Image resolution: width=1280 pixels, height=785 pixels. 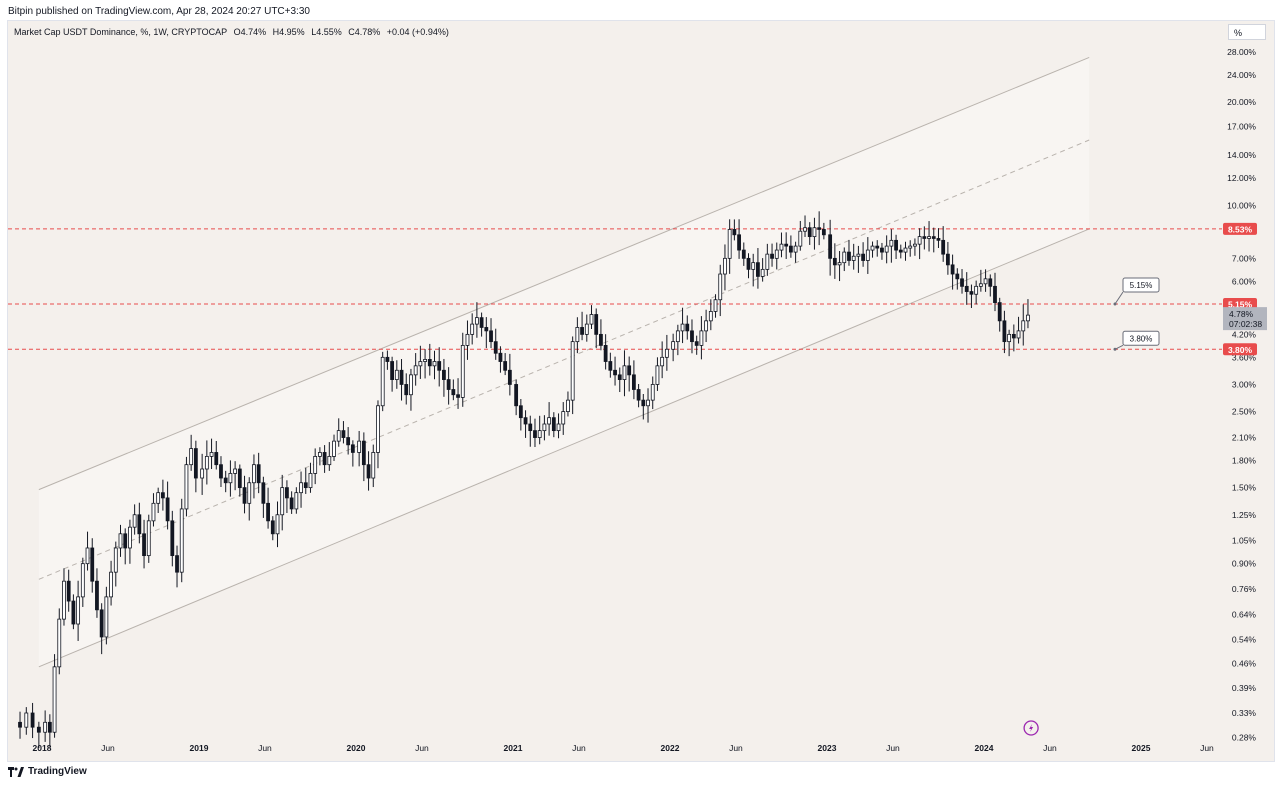 I want to click on price-axis-tick: 7.00%, so click(x=1244, y=258).